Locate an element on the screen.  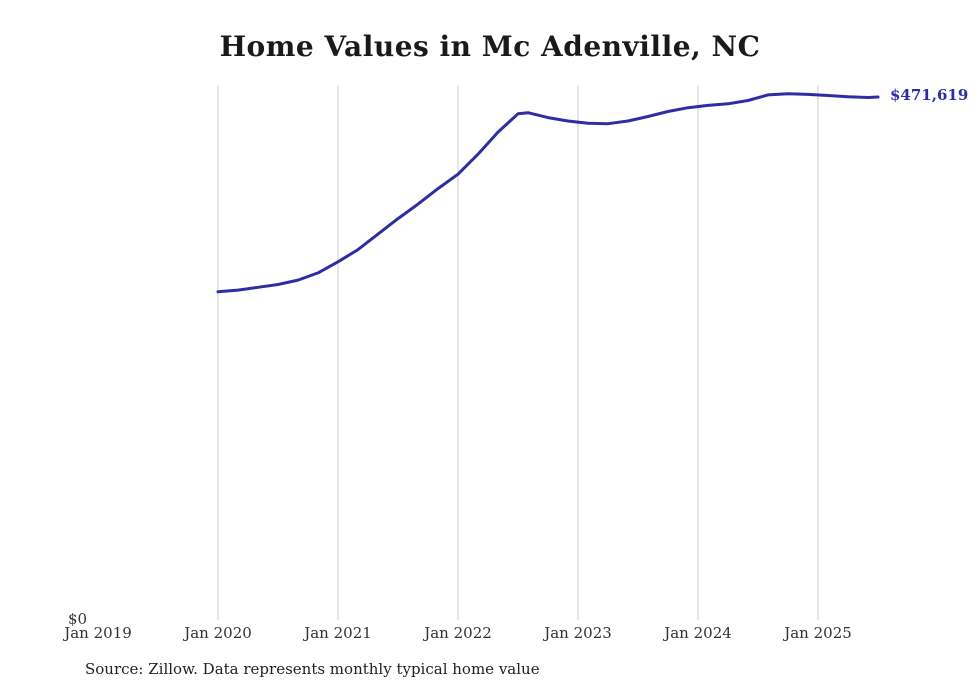
x-tick-label: Jan 2019 is located at coordinates (98, 633).